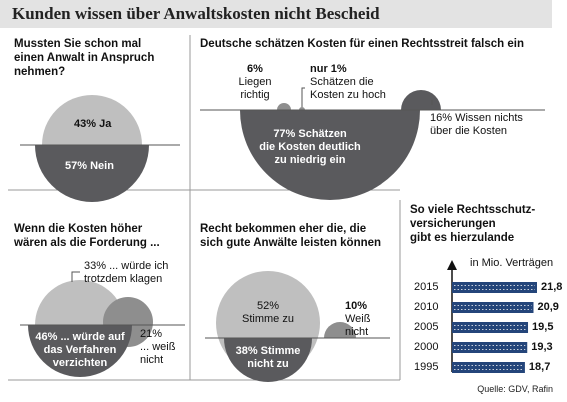 The height and width of the screenshot is (402, 567). Describe the element at coordinates (348, 95) in the screenshot. I see `pie2-label-1-l3: Kosten zu hoch` at that location.